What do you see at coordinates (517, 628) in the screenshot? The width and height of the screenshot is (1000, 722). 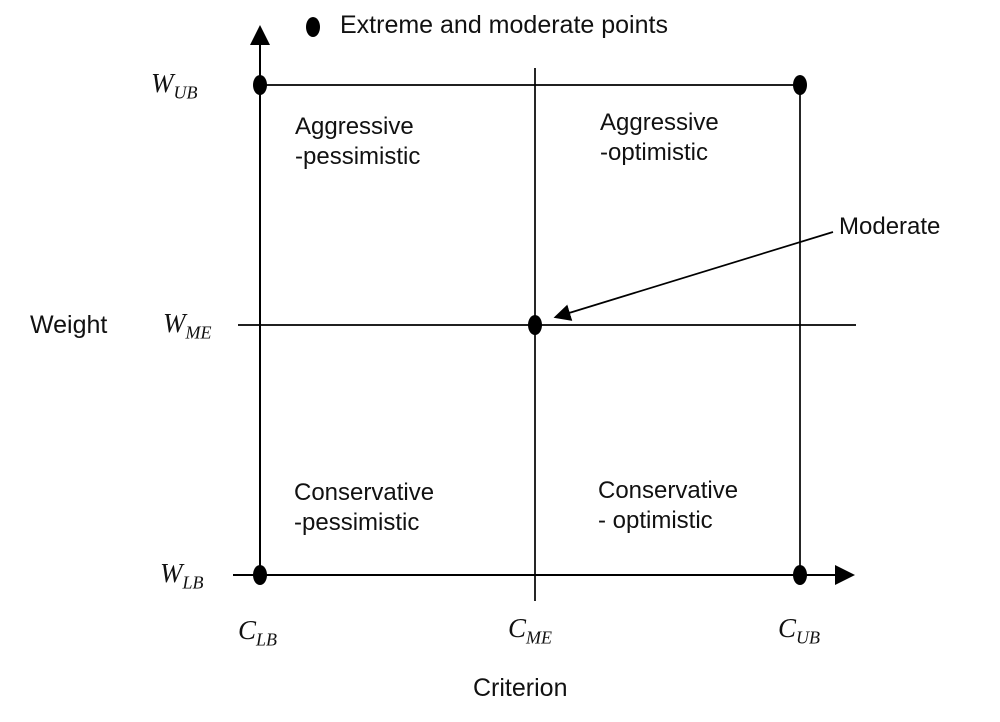 I see `x-tick-cme-main: C` at bounding box center [517, 628].